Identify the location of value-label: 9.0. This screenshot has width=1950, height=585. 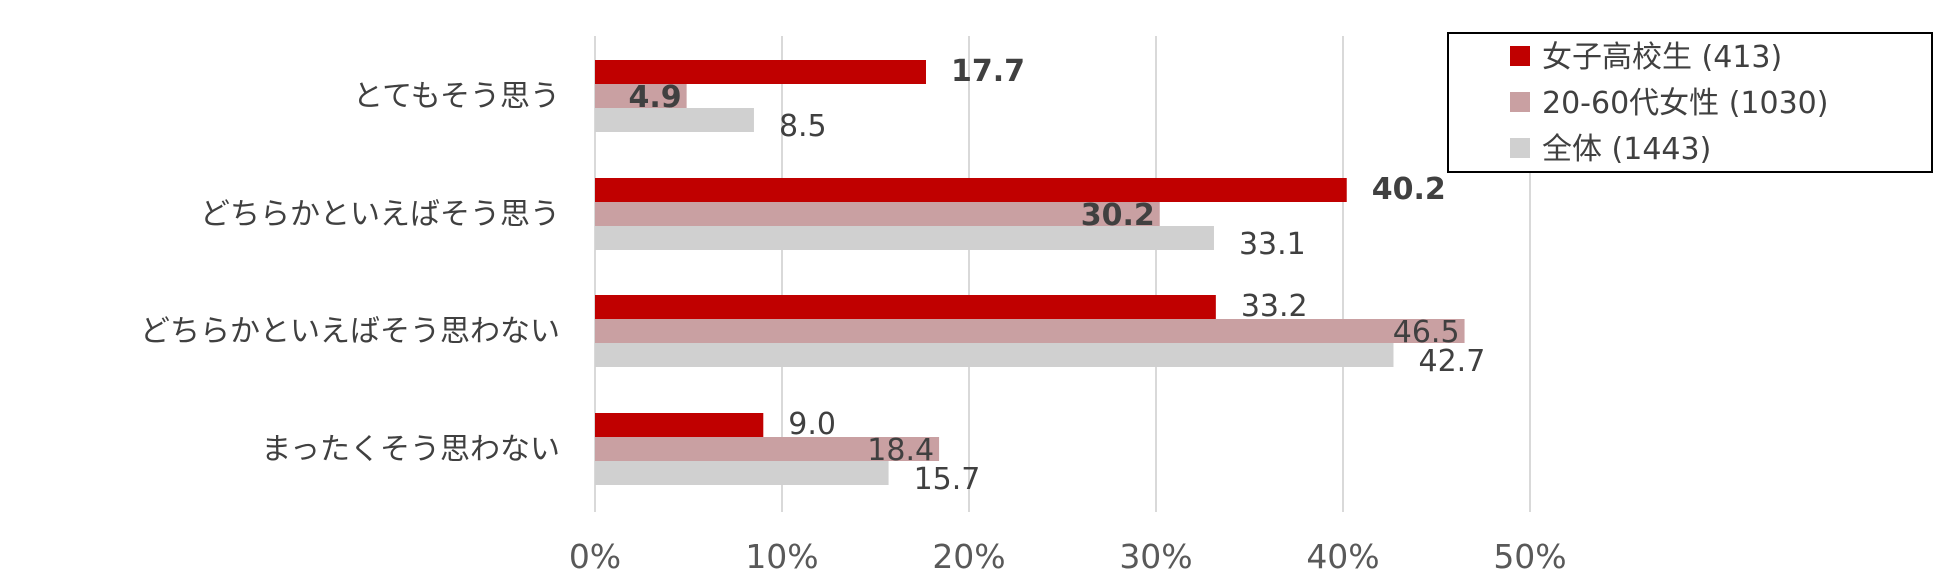
(812, 424).